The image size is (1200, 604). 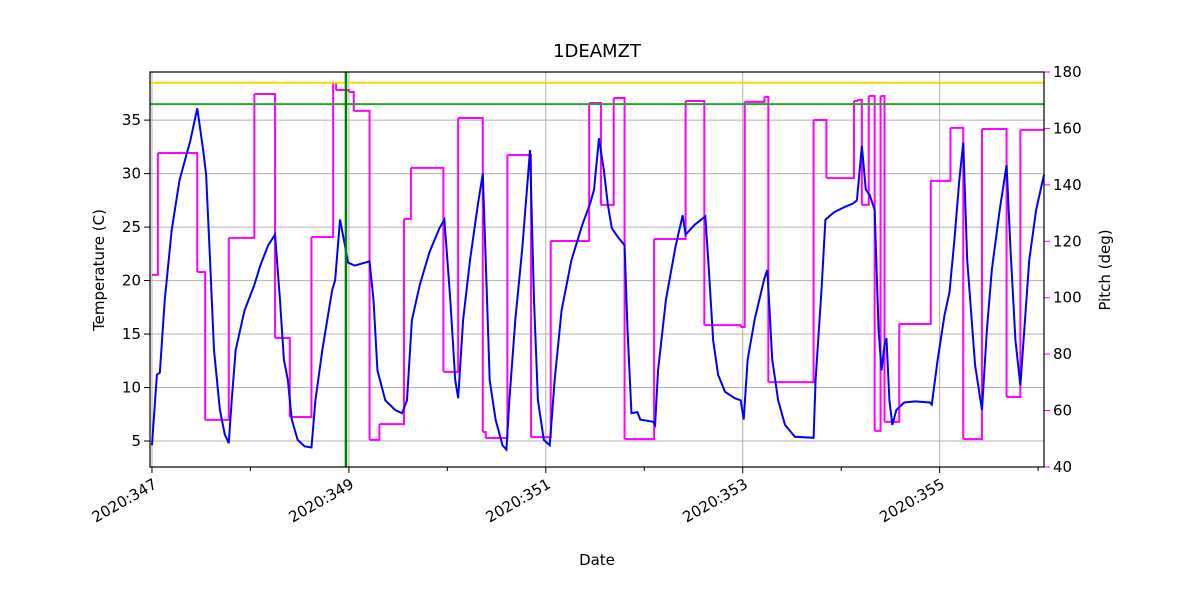 I want to click on x-tick-label: 2020:349, so click(x=321, y=501).